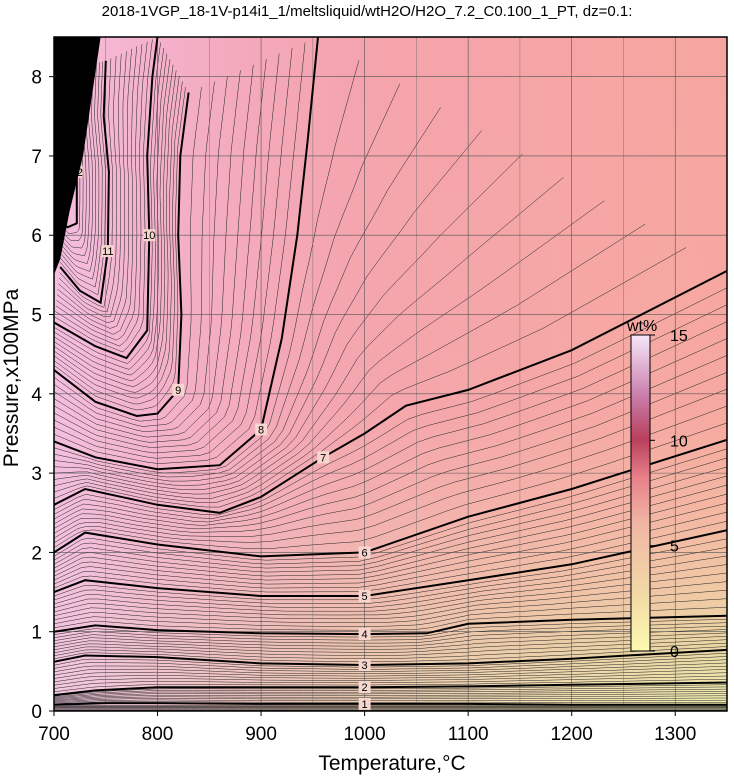  I want to click on y-tick-label: 7, so click(36, 157).